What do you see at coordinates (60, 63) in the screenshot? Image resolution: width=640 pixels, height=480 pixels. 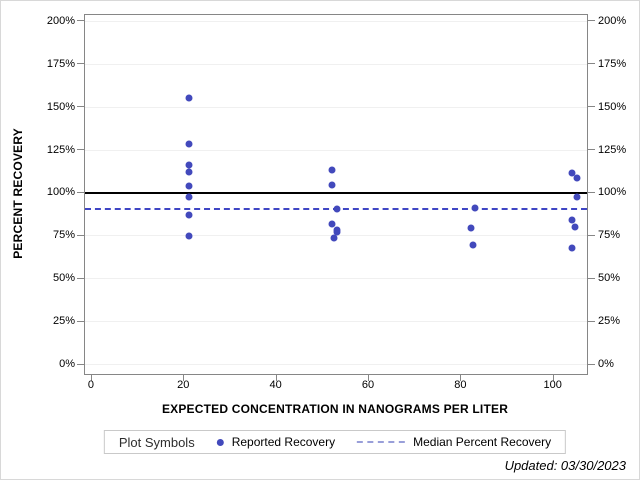 I see `y-tick-label-left: 175%` at bounding box center [60, 63].